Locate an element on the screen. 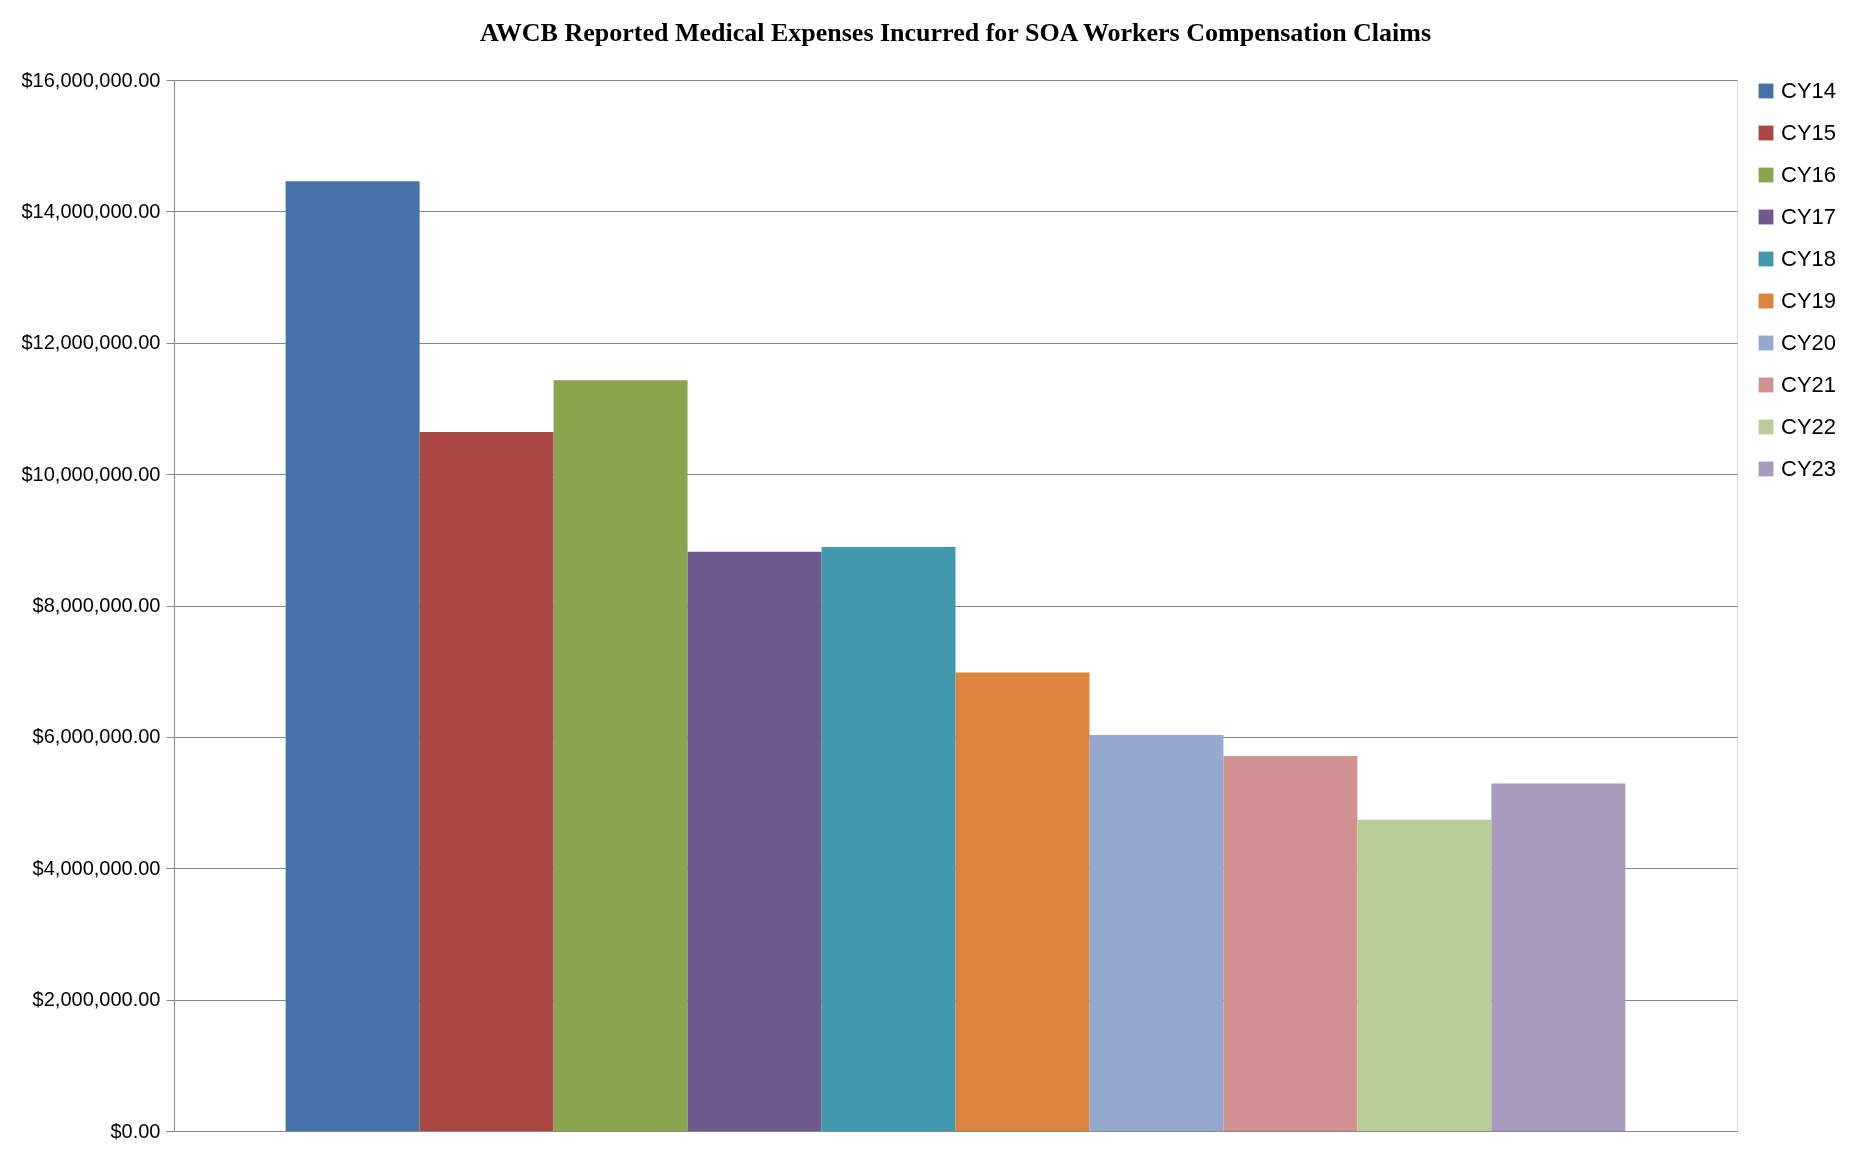 The image size is (1857, 1151). legend-label: CY20 is located at coordinates (1809, 342).